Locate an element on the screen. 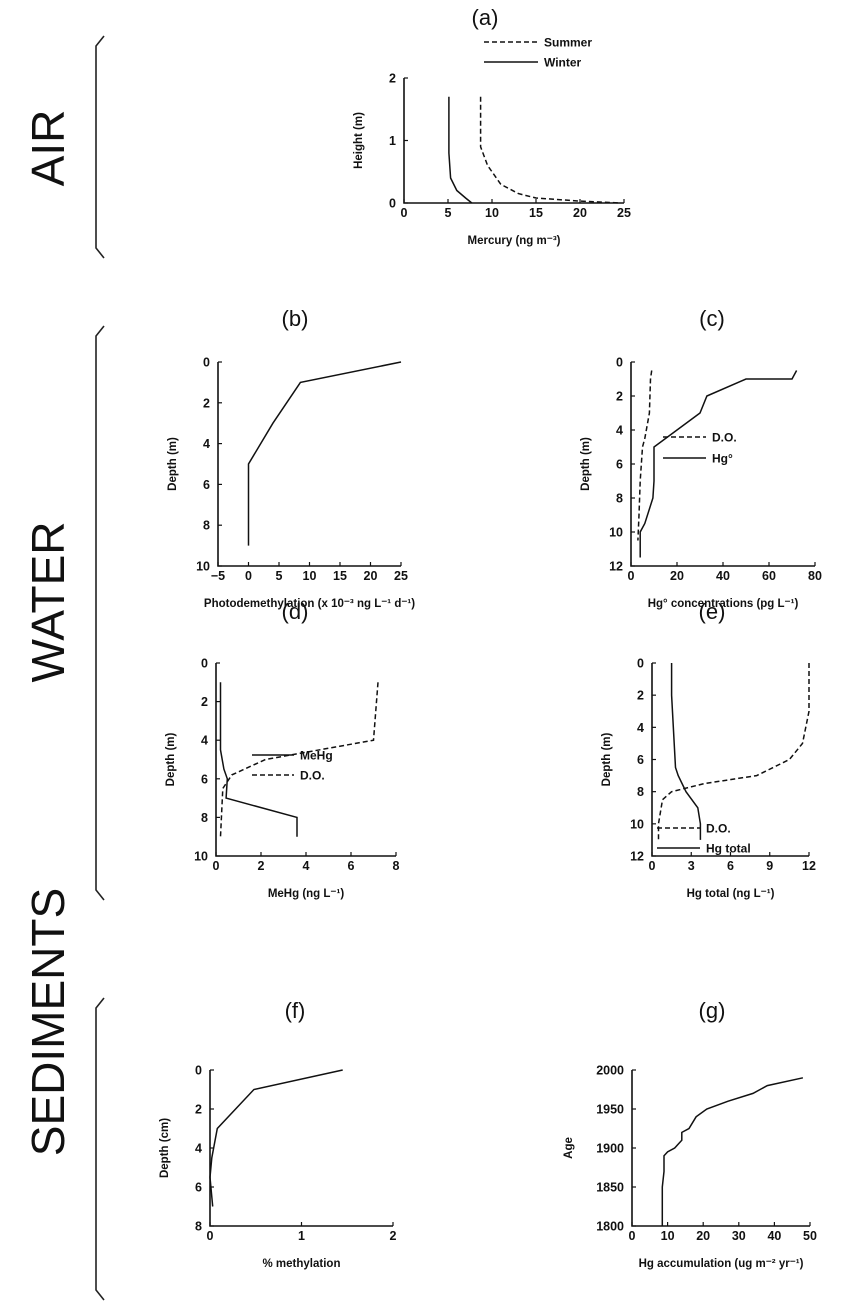  x-tick-label: 80 is located at coordinates (815, 576).